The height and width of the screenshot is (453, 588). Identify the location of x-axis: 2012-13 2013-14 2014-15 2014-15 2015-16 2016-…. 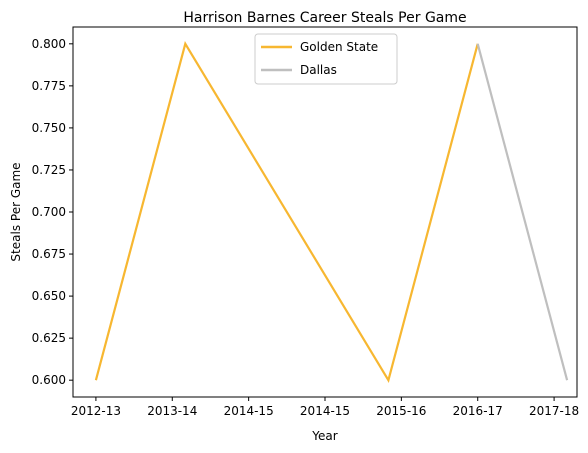
(325, 407).